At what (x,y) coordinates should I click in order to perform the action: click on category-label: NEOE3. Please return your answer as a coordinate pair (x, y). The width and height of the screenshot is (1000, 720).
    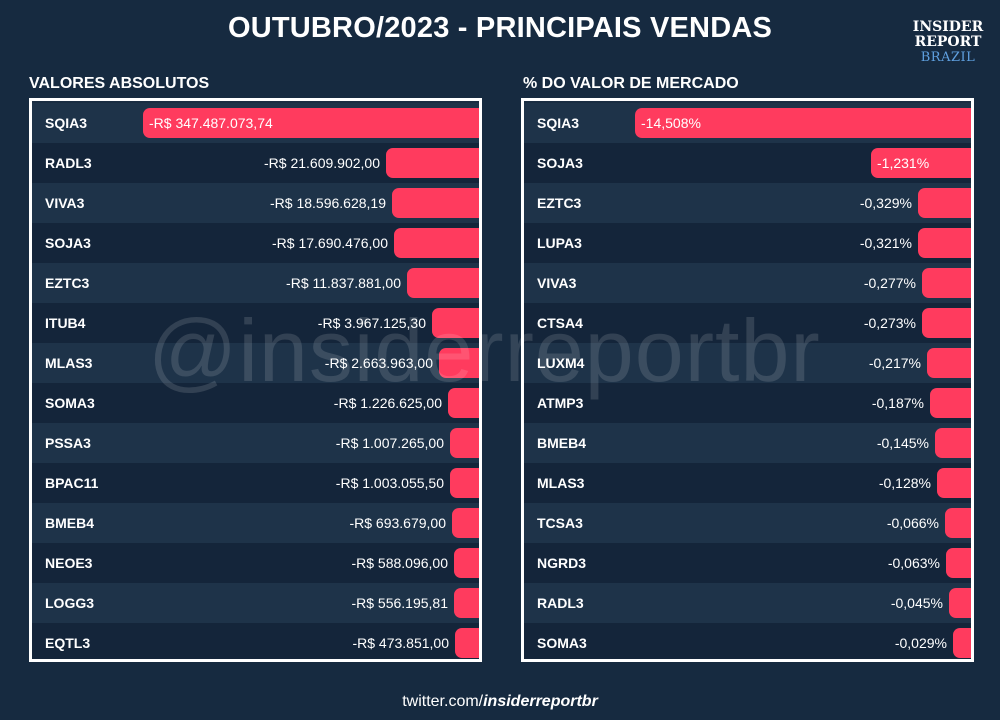
    Looking at the image, I should click on (69, 563).